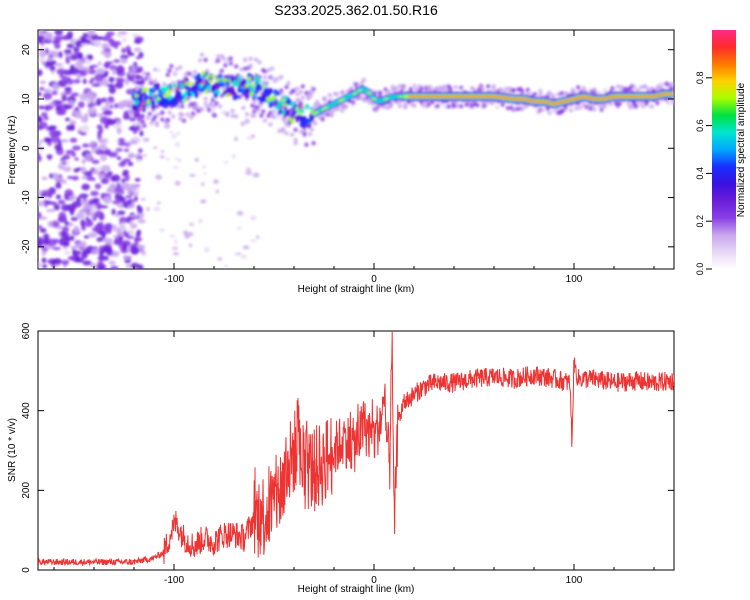 The height and width of the screenshot is (600, 750). What do you see at coordinates (700, 221) in the screenshot?
I see `colorbar-tick-label: 0.2` at bounding box center [700, 221].